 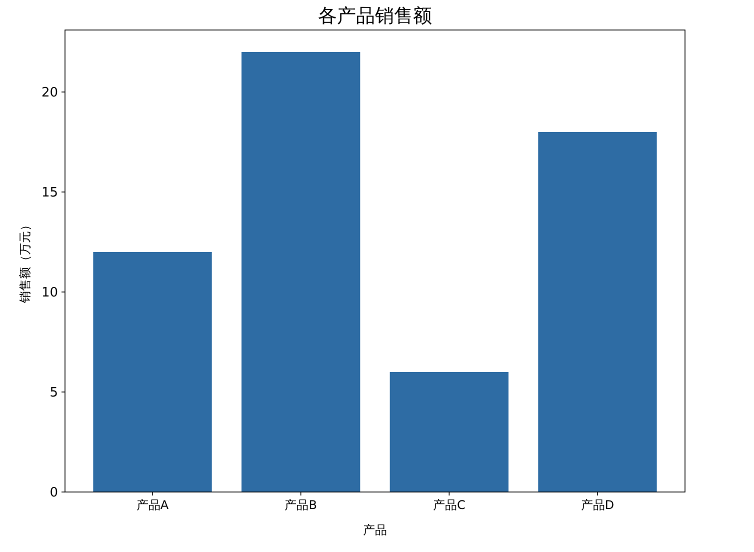 What do you see at coordinates (375, 16) in the screenshot?
I see `chart-title: 各产品销售额` at bounding box center [375, 16].